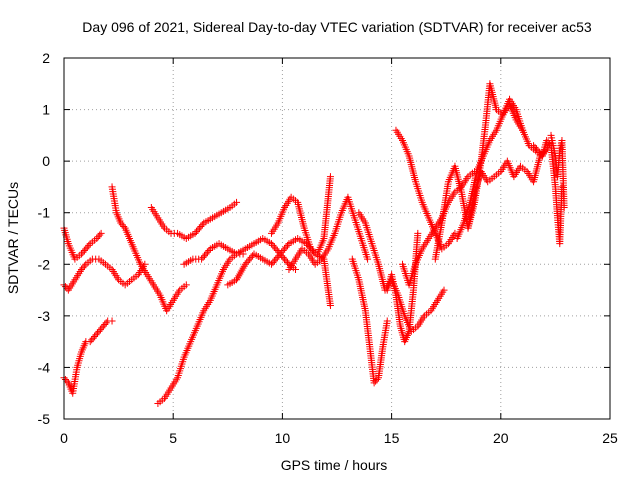 This screenshot has width=640, height=480. What do you see at coordinates (392, 438) in the screenshot?
I see `x-tick-label: 15` at bounding box center [392, 438].